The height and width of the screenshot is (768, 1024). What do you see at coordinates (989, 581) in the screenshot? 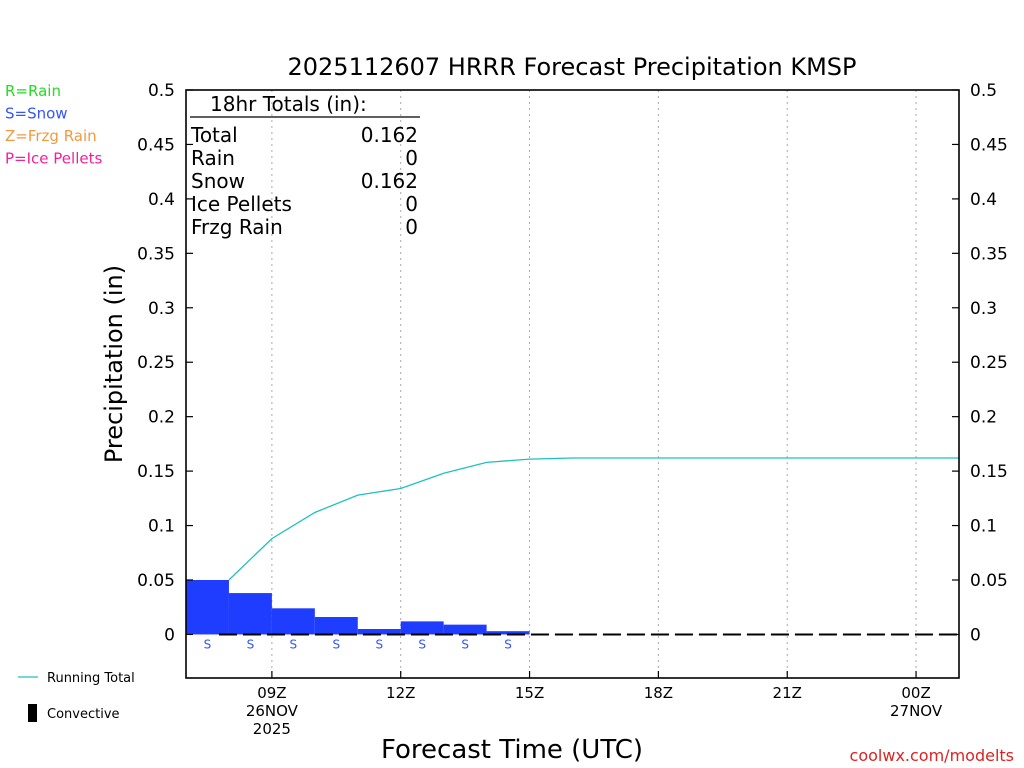
I see `y-tick-label-right: 0.05` at bounding box center [989, 581].